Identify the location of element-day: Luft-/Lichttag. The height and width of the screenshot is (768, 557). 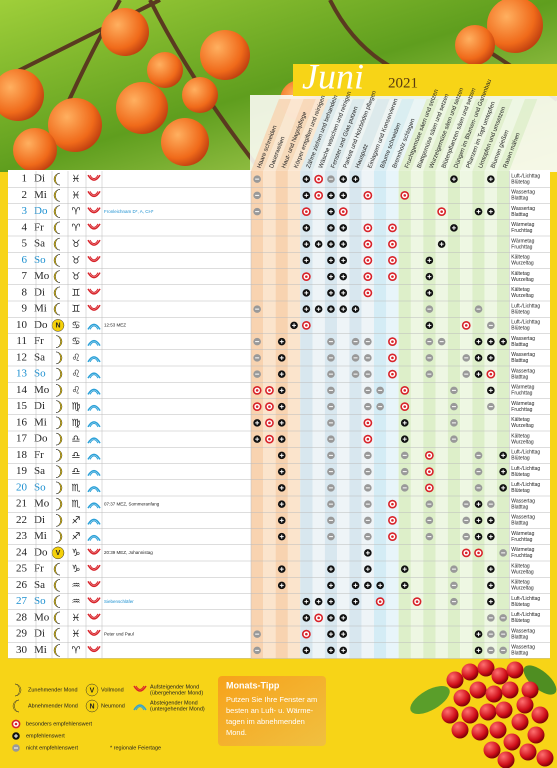
(525, 599).